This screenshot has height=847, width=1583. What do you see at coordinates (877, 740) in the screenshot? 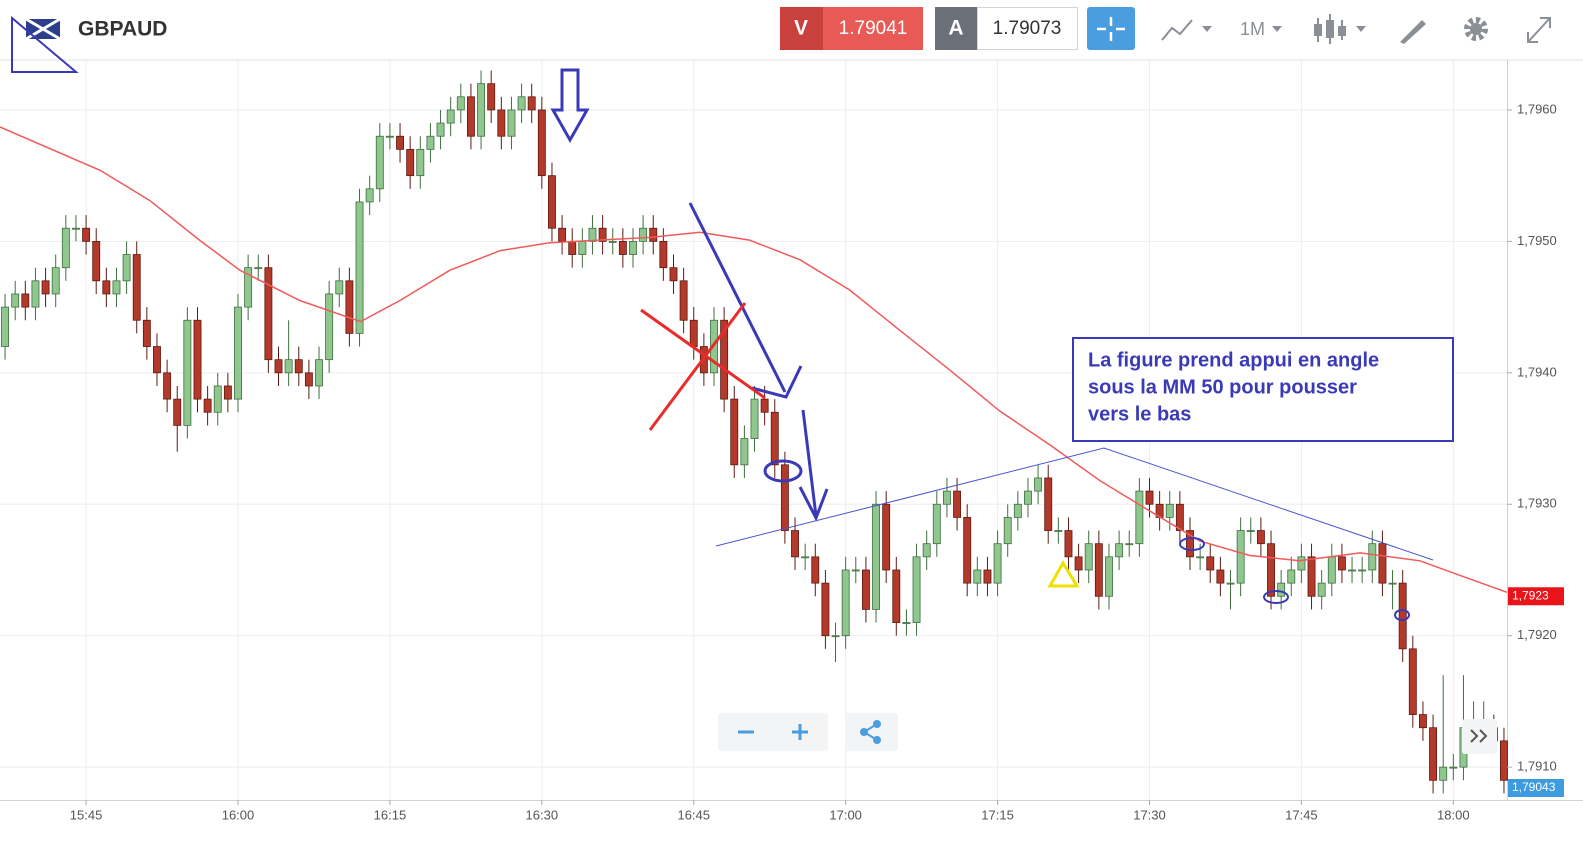
I see `share-dot` at bounding box center [877, 740].